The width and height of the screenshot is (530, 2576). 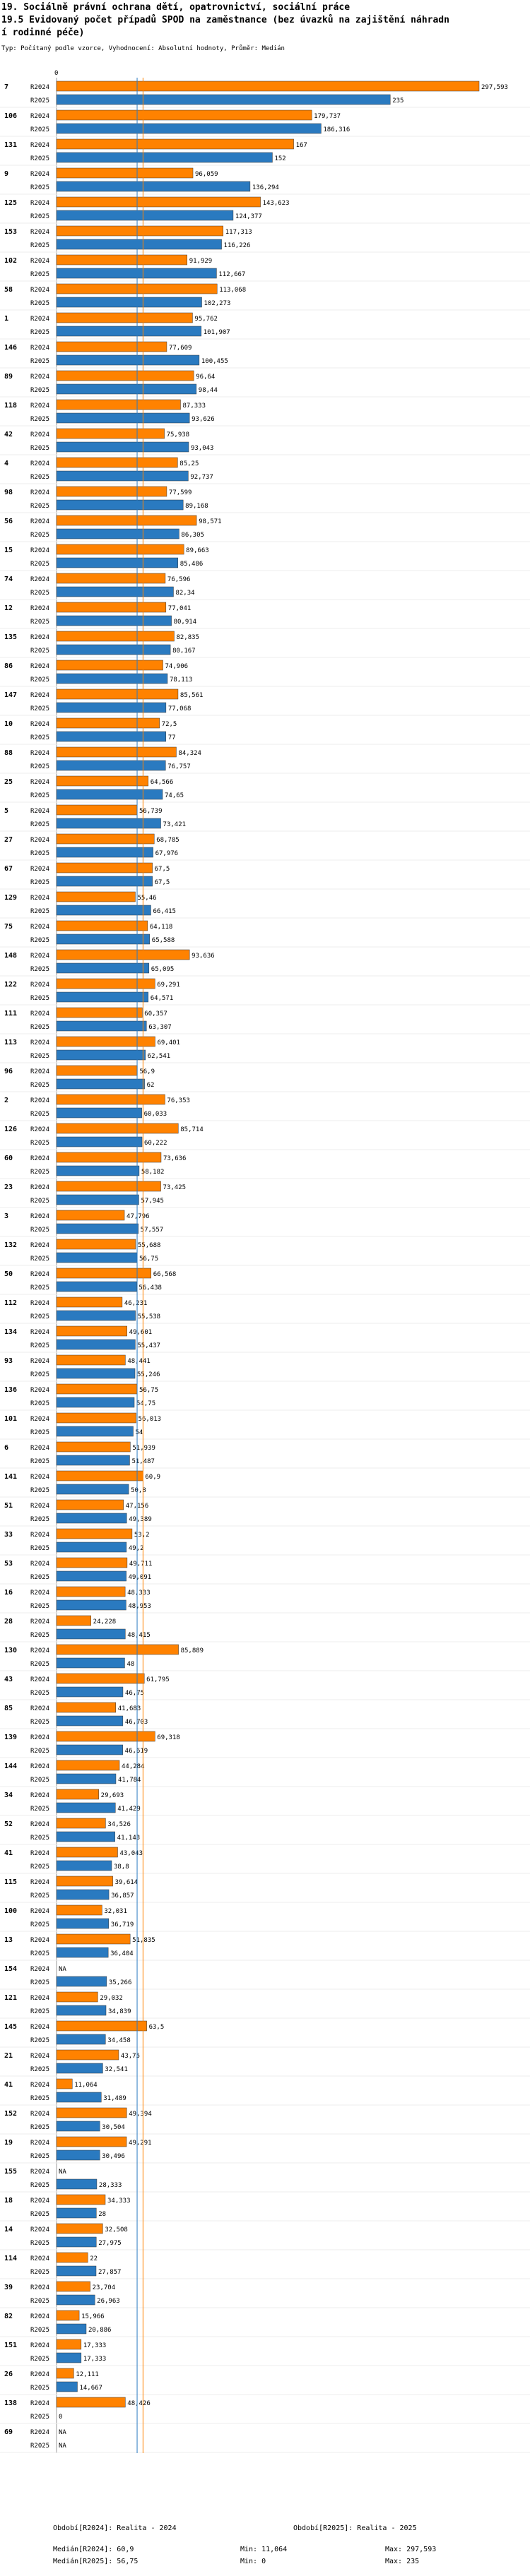 I want to click on data-label-r2025: 80,167, so click(x=184, y=651).